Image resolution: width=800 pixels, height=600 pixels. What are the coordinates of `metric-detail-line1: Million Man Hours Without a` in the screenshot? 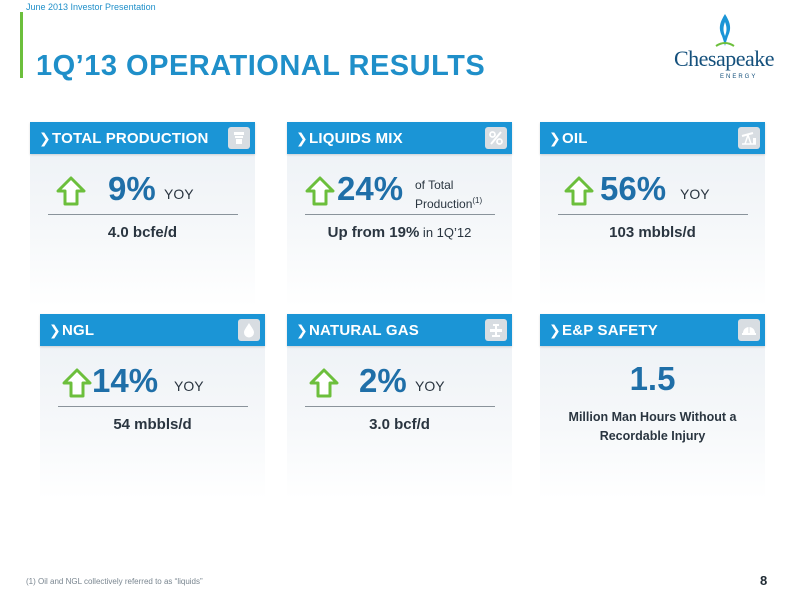 It's located at (652, 417).